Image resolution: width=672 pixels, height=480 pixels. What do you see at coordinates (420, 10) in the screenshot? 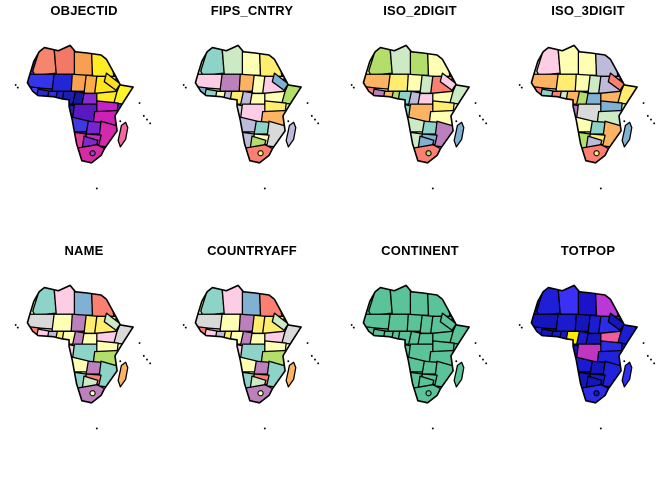
I see `panel-title: ISO_2DIGIT` at bounding box center [420, 10].